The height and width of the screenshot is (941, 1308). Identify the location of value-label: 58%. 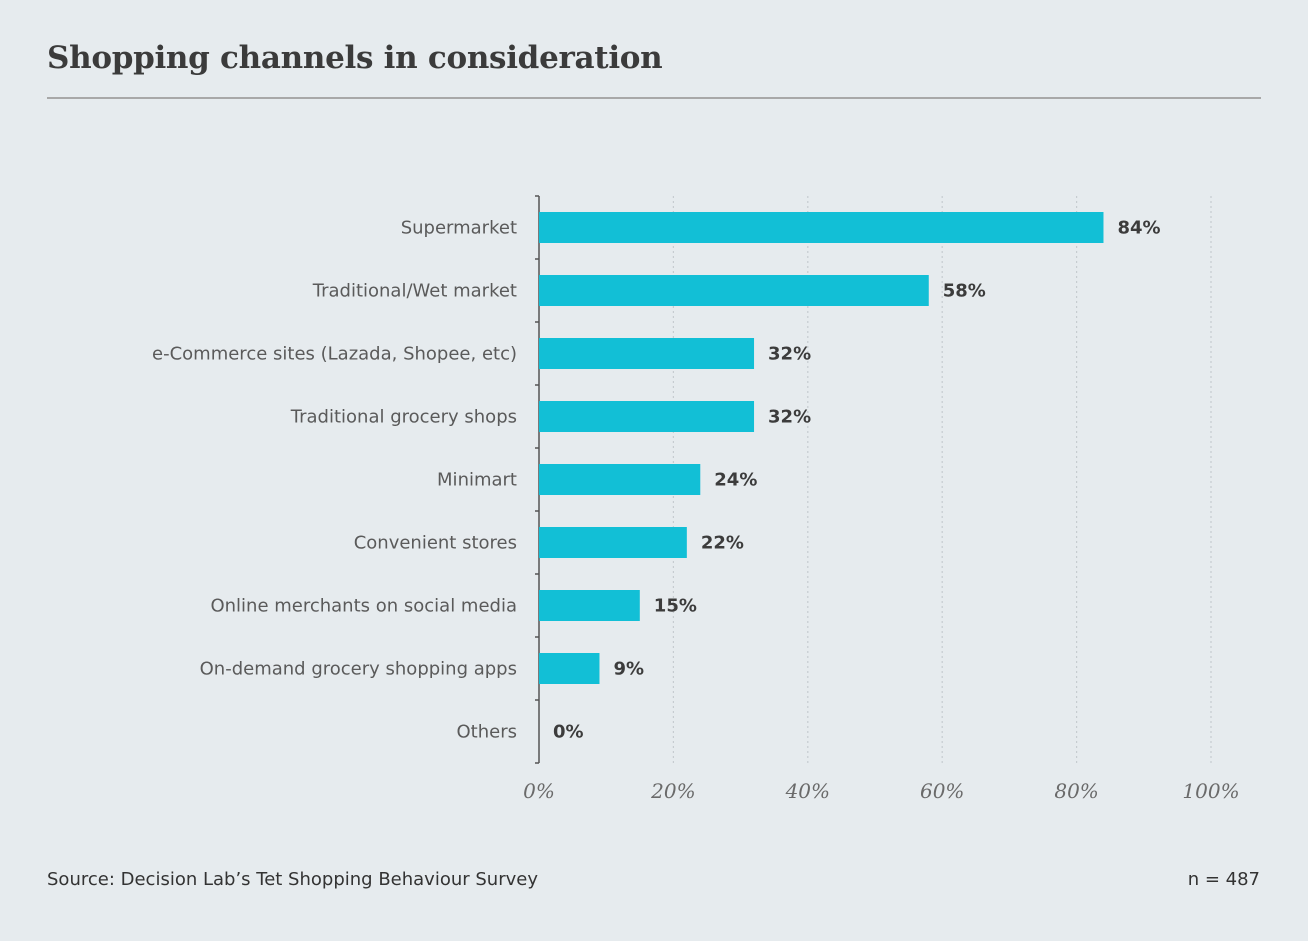
(964, 291).